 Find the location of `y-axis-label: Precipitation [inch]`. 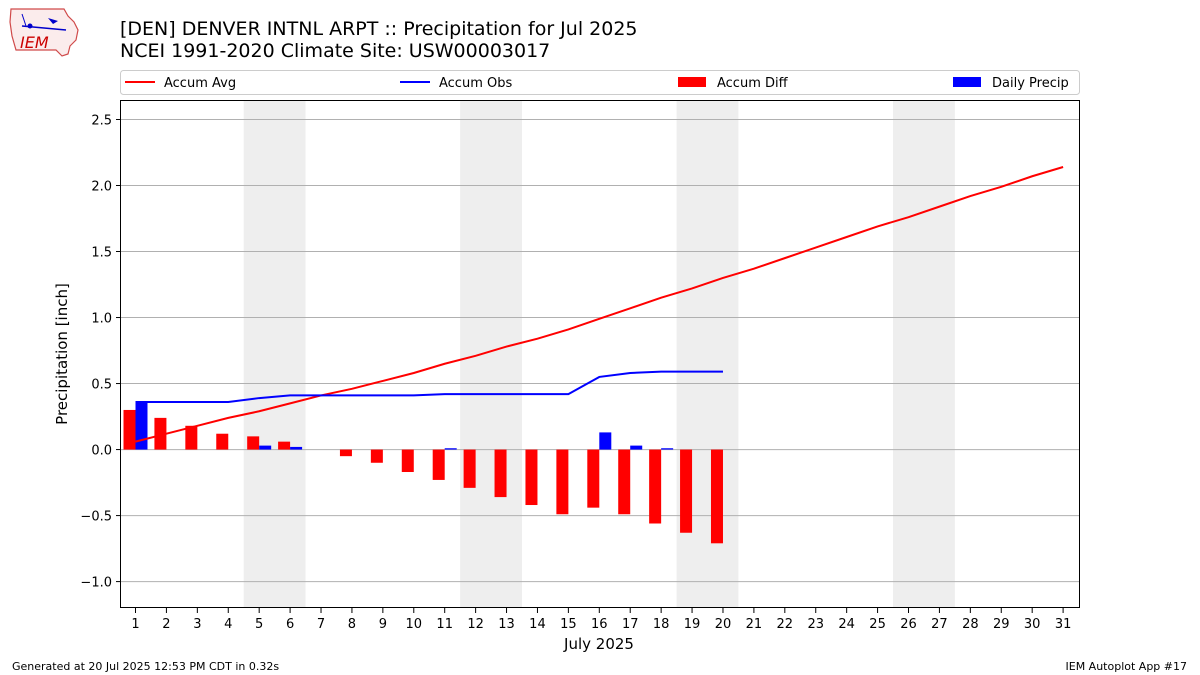

y-axis-label: Precipitation [inch] is located at coordinates (62, 354).